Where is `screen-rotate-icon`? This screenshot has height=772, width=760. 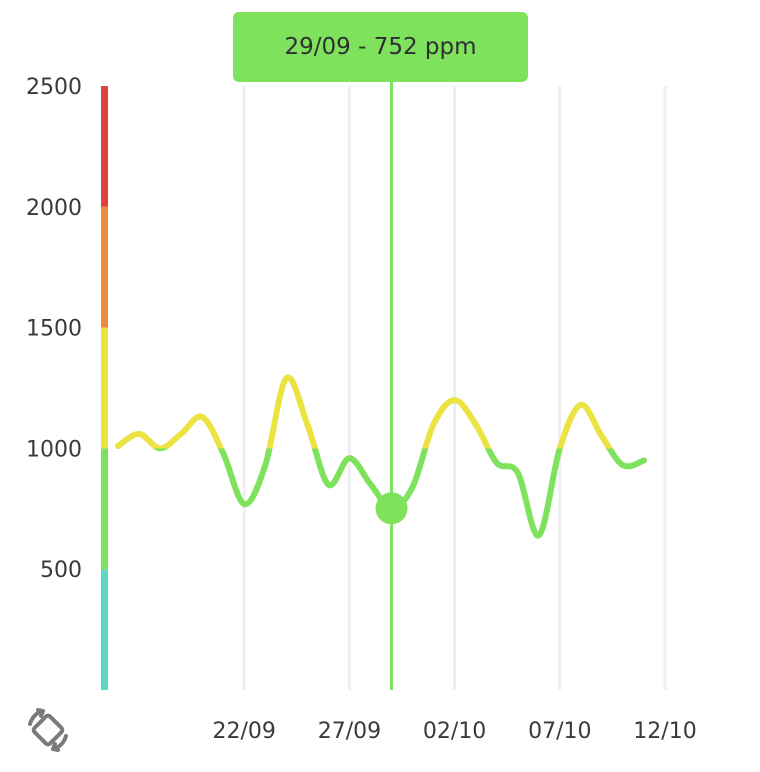
screen-rotate-icon is located at coordinates (48, 730).